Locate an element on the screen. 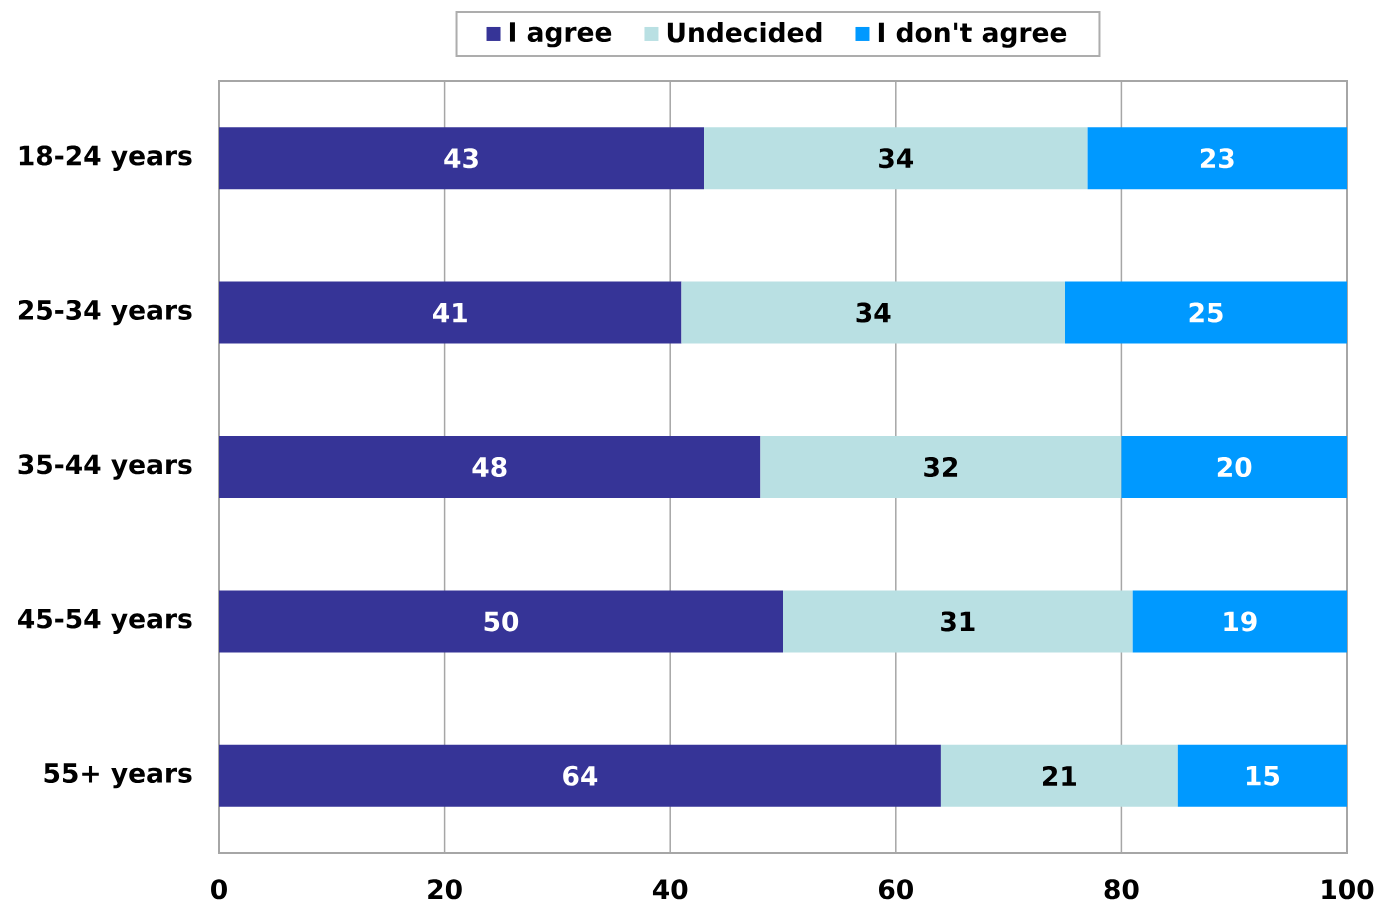  data-label: 15 is located at coordinates (1262, 775).